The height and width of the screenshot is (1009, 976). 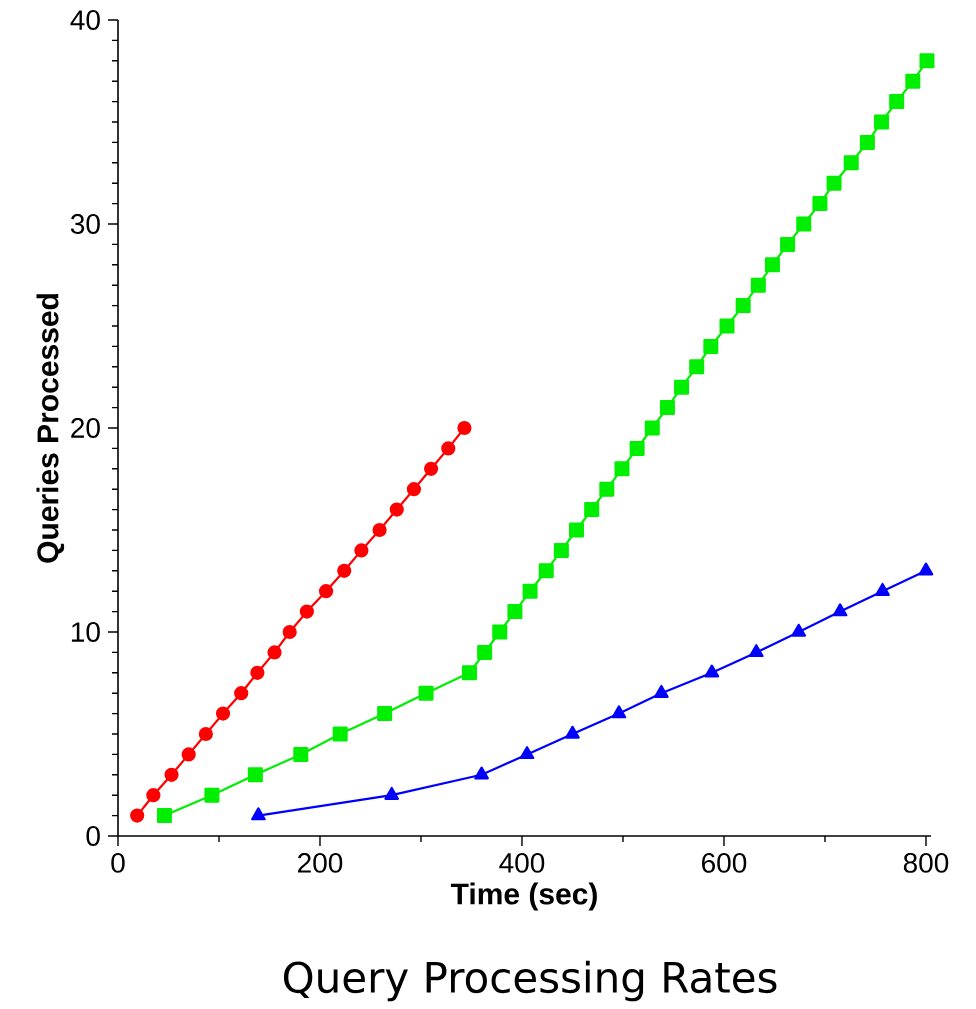 I want to click on x-tick-label: 600, so click(x=724, y=863).